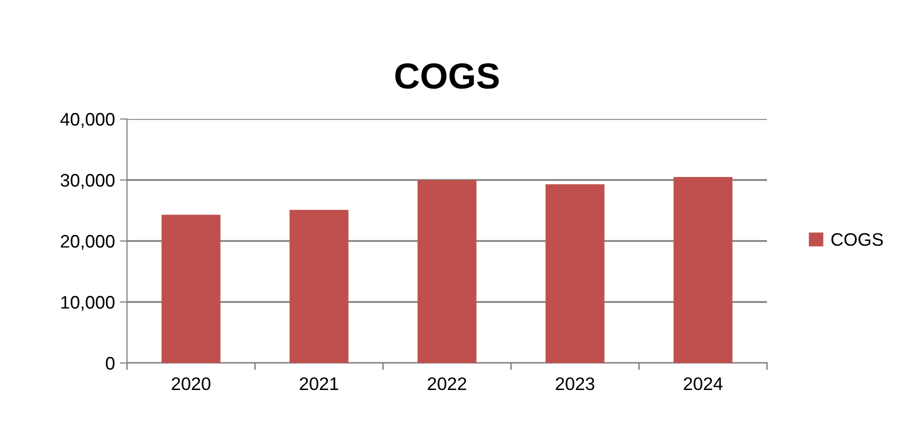 This screenshot has width=909, height=425. Describe the element at coordinates (575, 383) in the screenshot. I see `x-tick-label: 2023` at that location.